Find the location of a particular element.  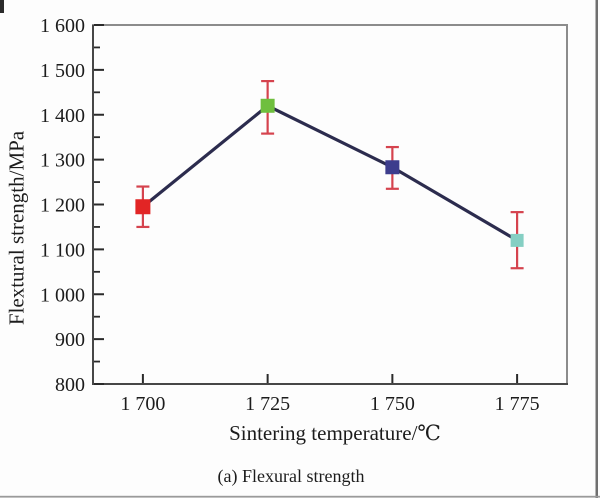

y-tick-label: 1 000 is located at coordinates (62, 295).